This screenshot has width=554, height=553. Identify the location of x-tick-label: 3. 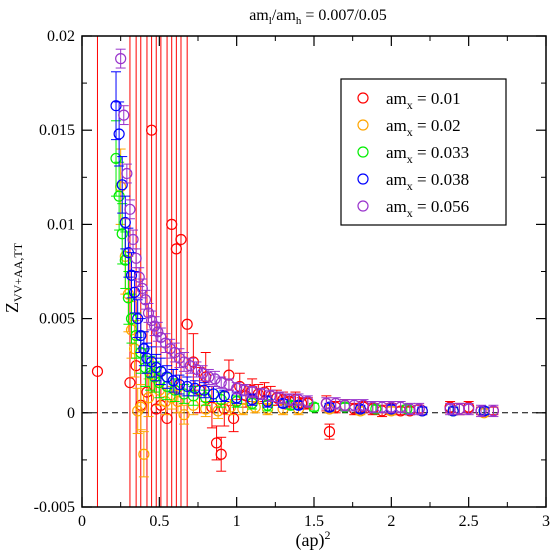
(546, 521).